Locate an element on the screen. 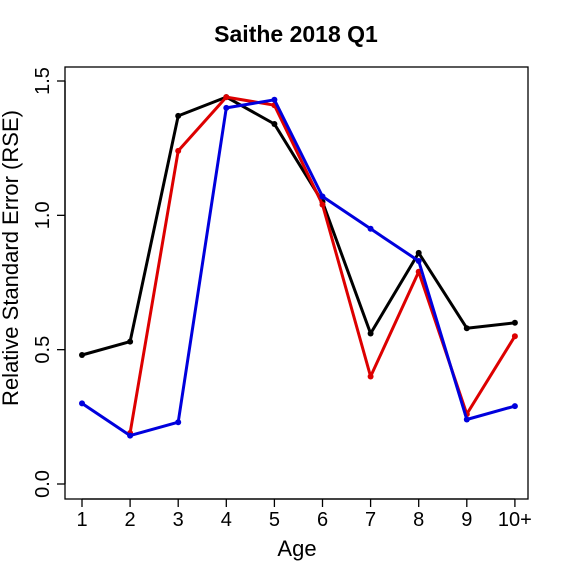 The image size is (580, 580). y-tick-label: 0.5 is located at coordinates (43, 350).